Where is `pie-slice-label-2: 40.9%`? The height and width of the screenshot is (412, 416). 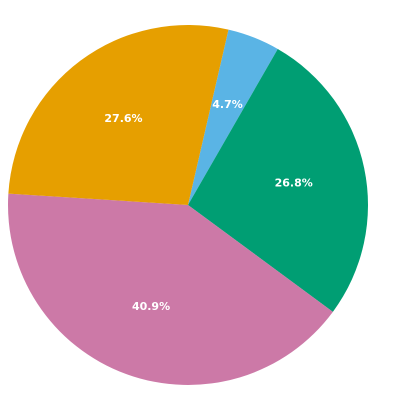 pie-slice-label-2: 40.9% is located at coordinates (151, 306).